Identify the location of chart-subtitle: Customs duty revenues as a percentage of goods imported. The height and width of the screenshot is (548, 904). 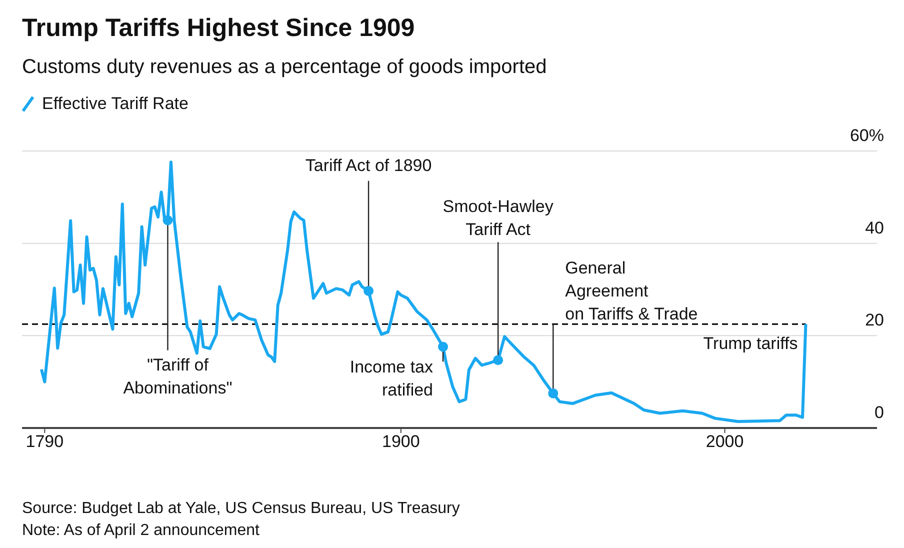
(284, 67).